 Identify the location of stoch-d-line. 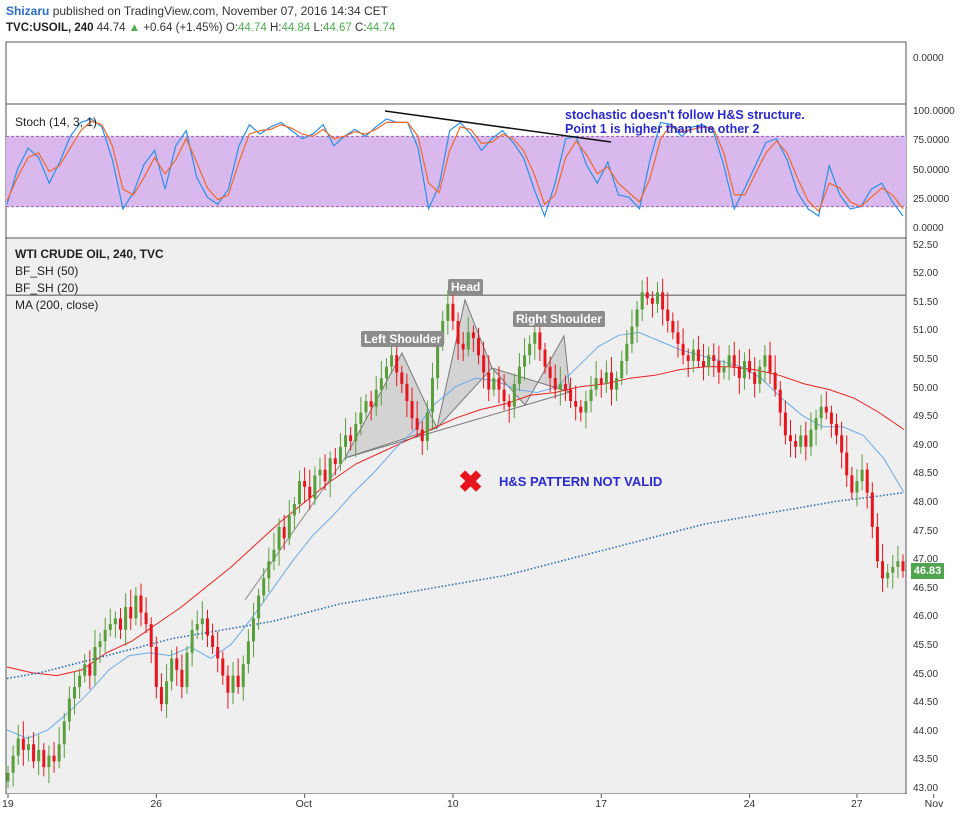
(455, 166).